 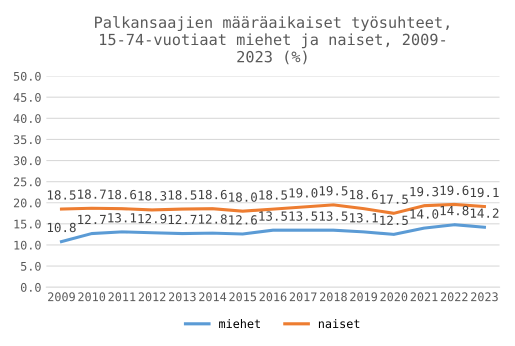 I want to click on data-label: 14.2, so click(x=484, y=213).